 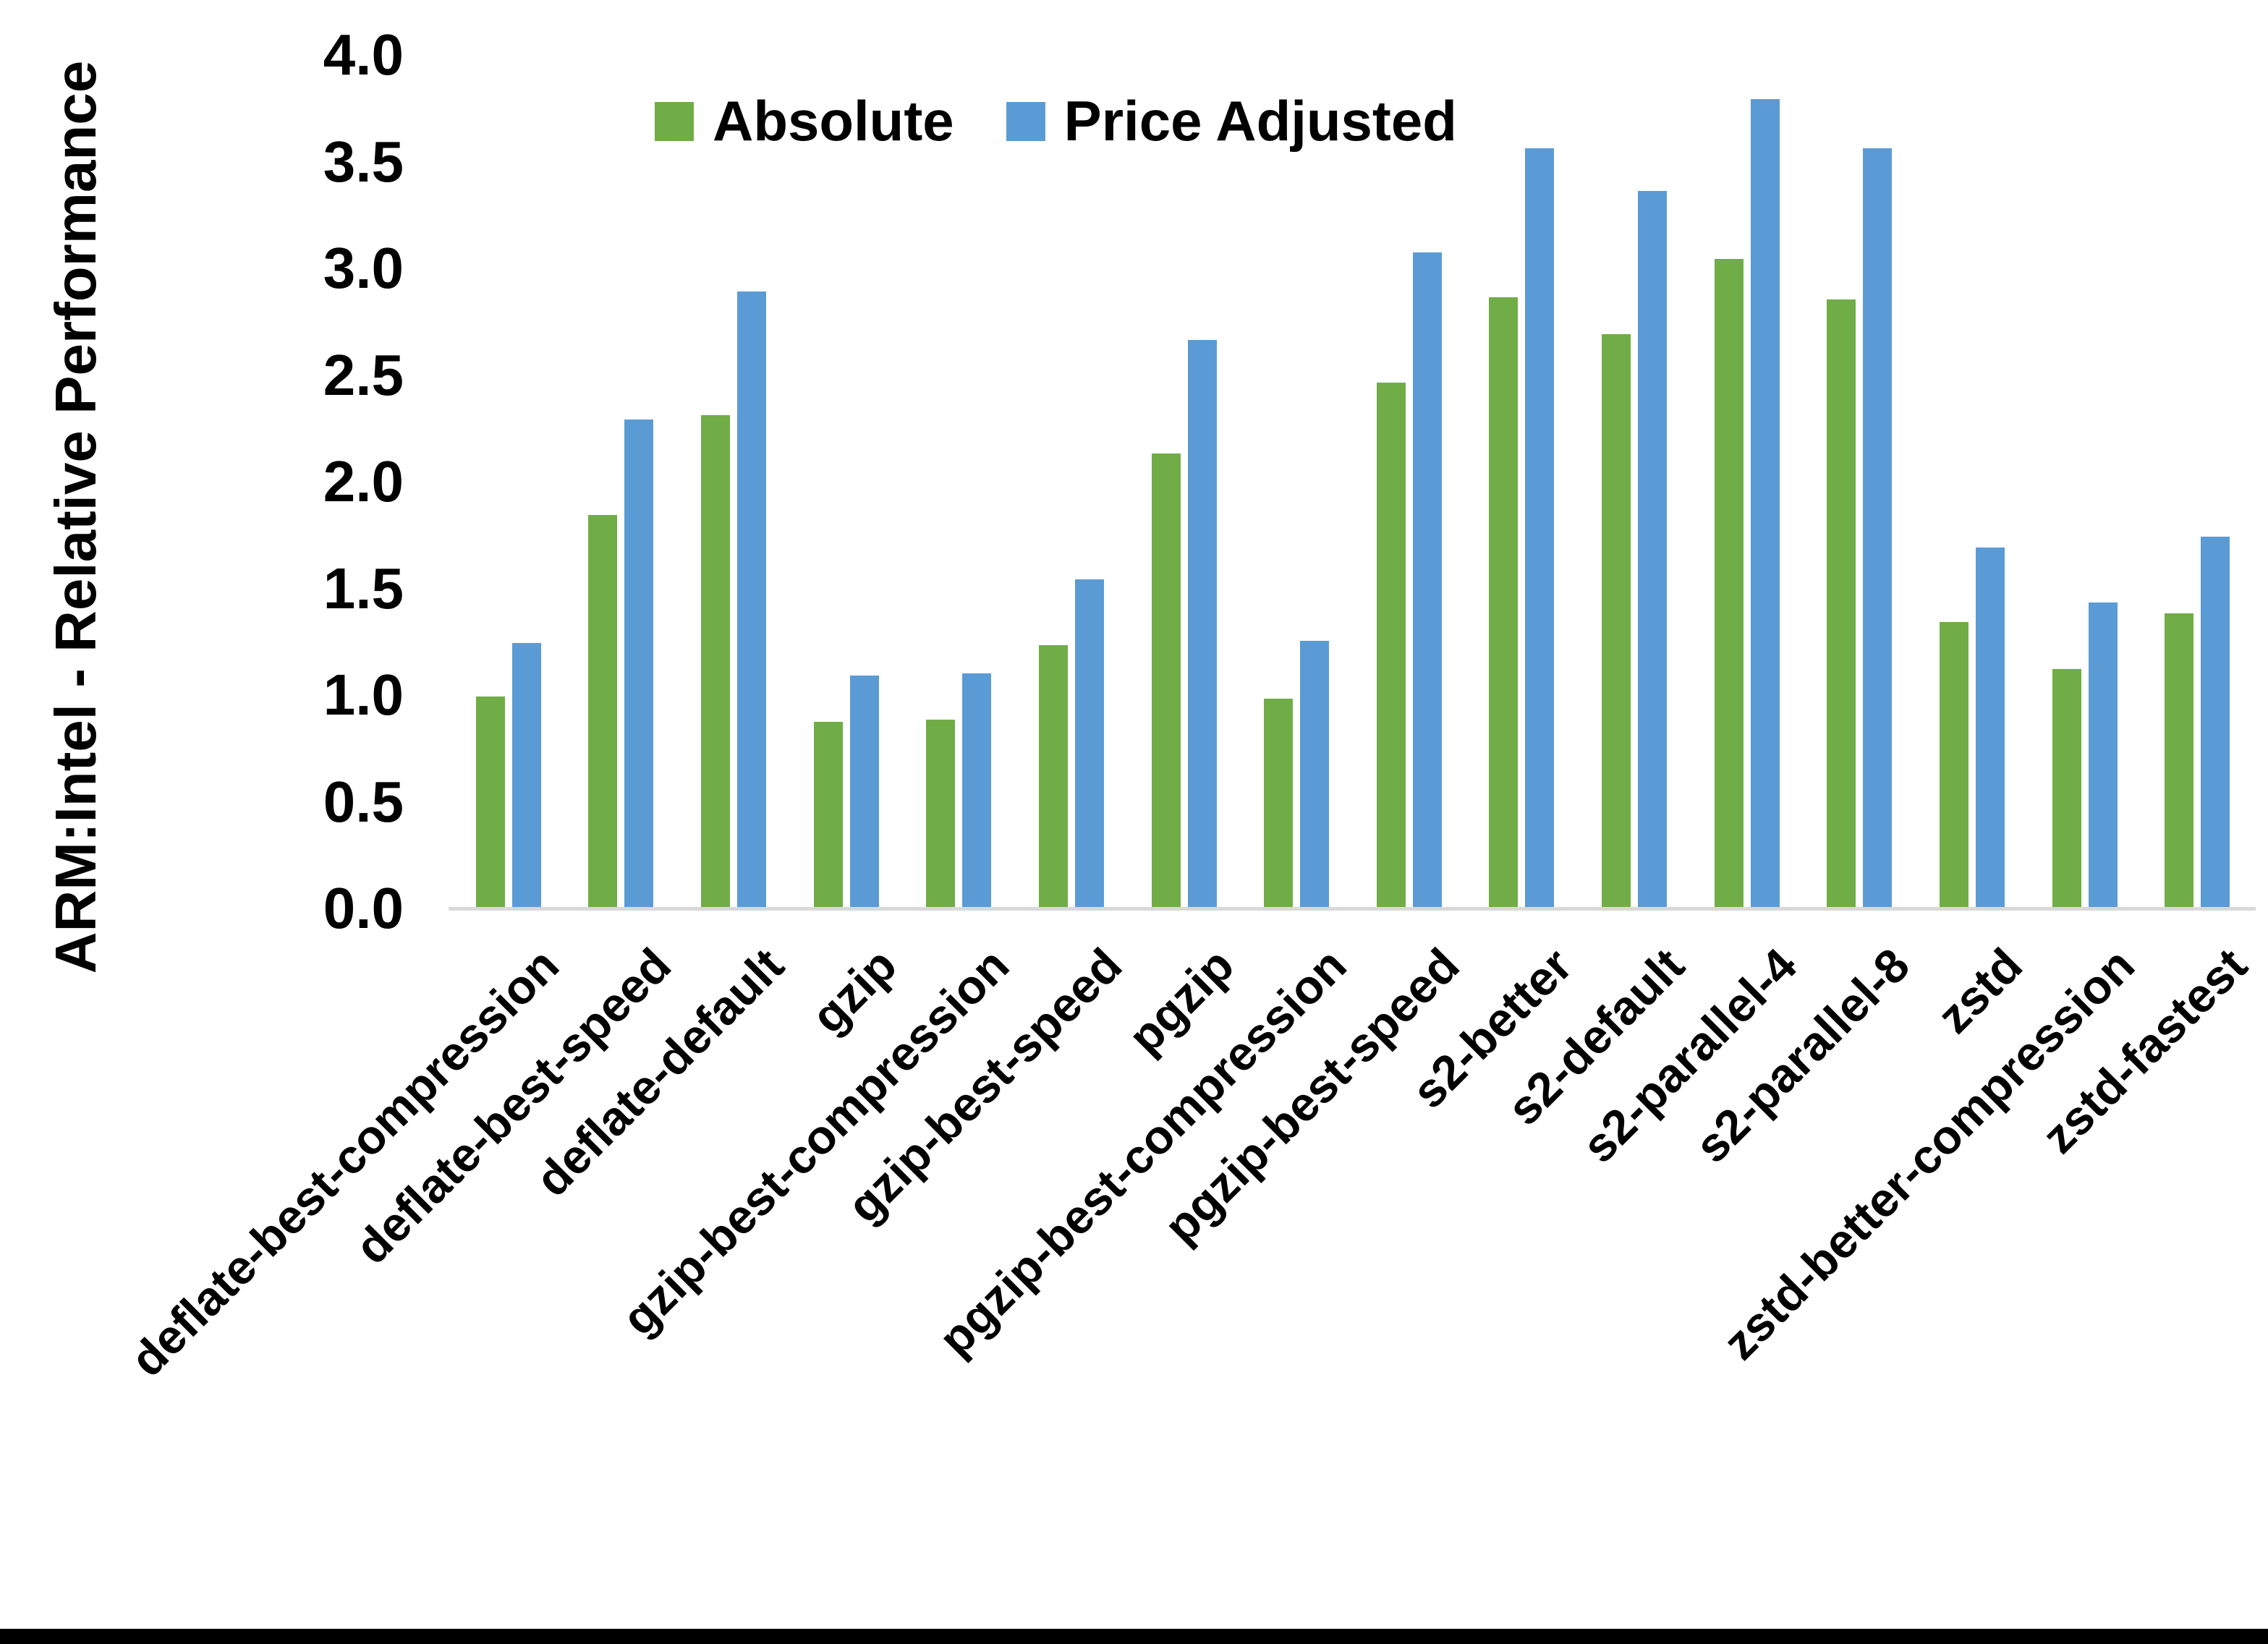 I want to click on bar-absolute-deflate-best-compression, so click(x=490, y=803).